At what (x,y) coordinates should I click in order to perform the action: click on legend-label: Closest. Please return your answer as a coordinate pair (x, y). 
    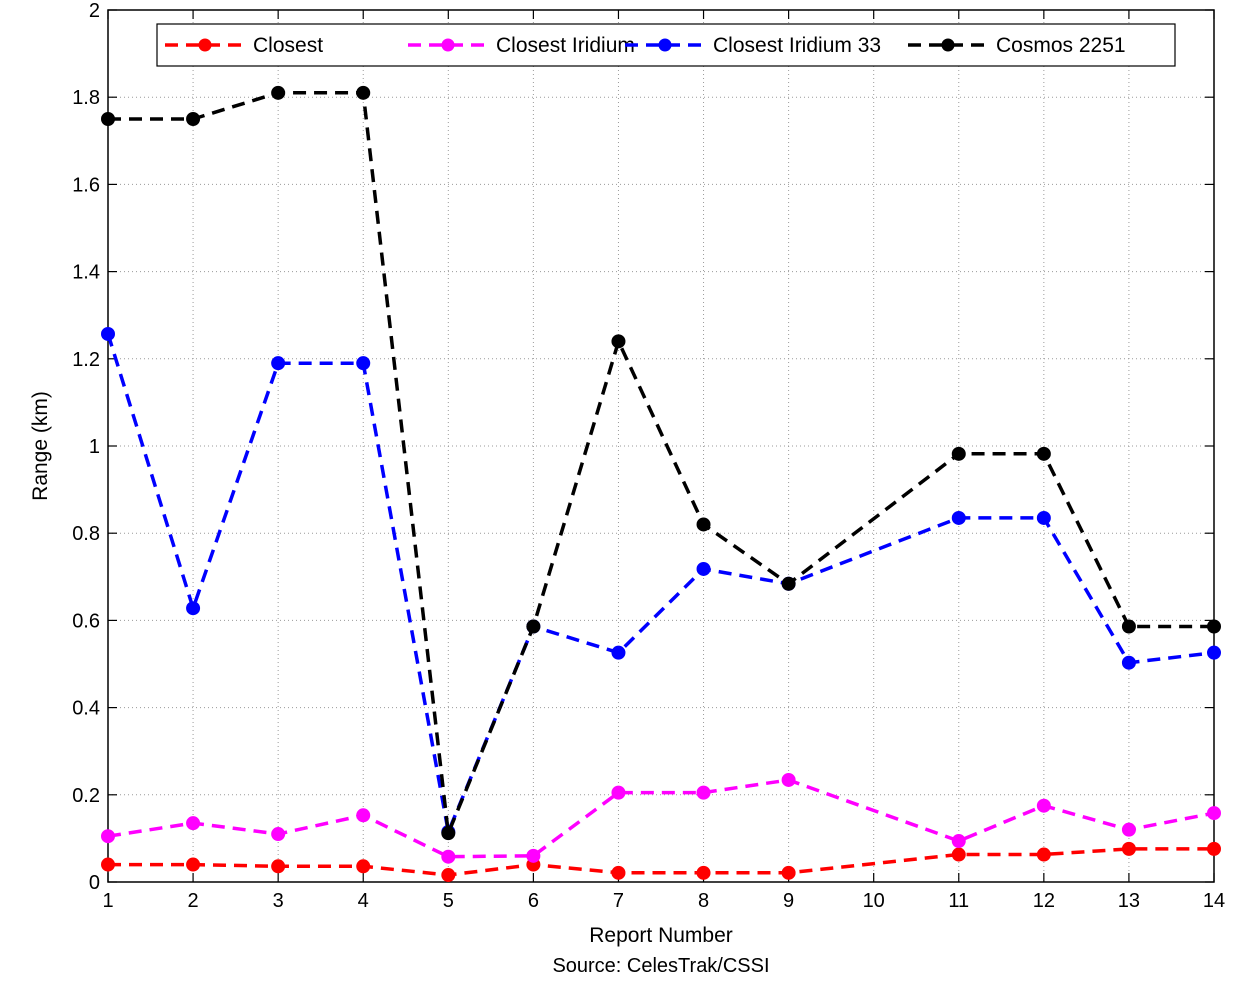
    Looking at the image, I should click on (288, 45).